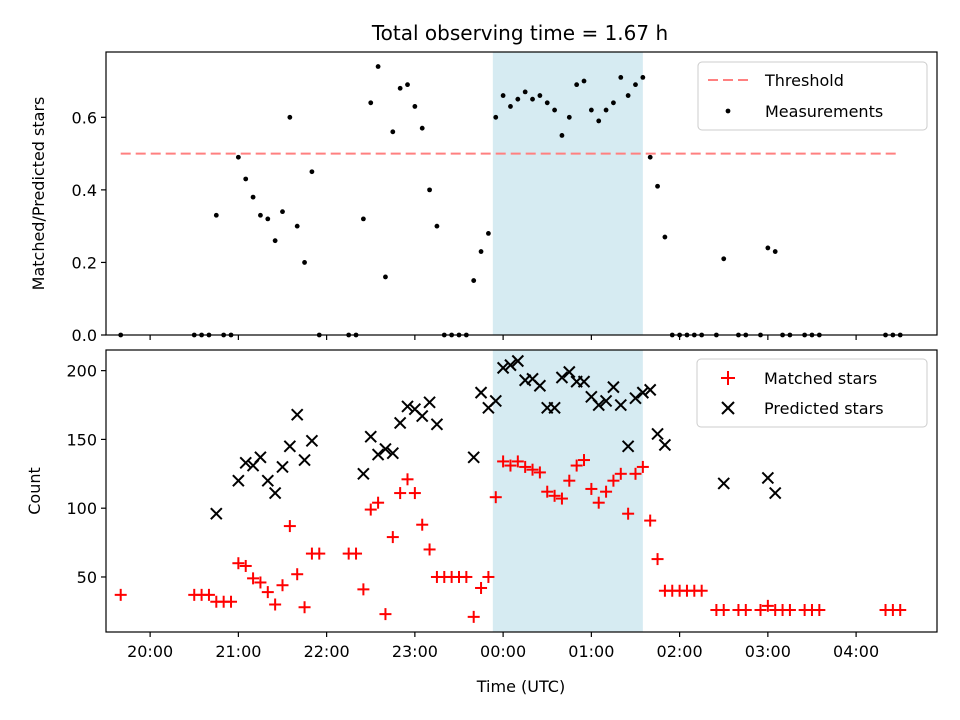 This screenshot has height=720, width=960. What do you see at coordinates (87, 577) in the screenshot?
I see `bottom-y-tick-label: 50` at bounding box center [87, 577].